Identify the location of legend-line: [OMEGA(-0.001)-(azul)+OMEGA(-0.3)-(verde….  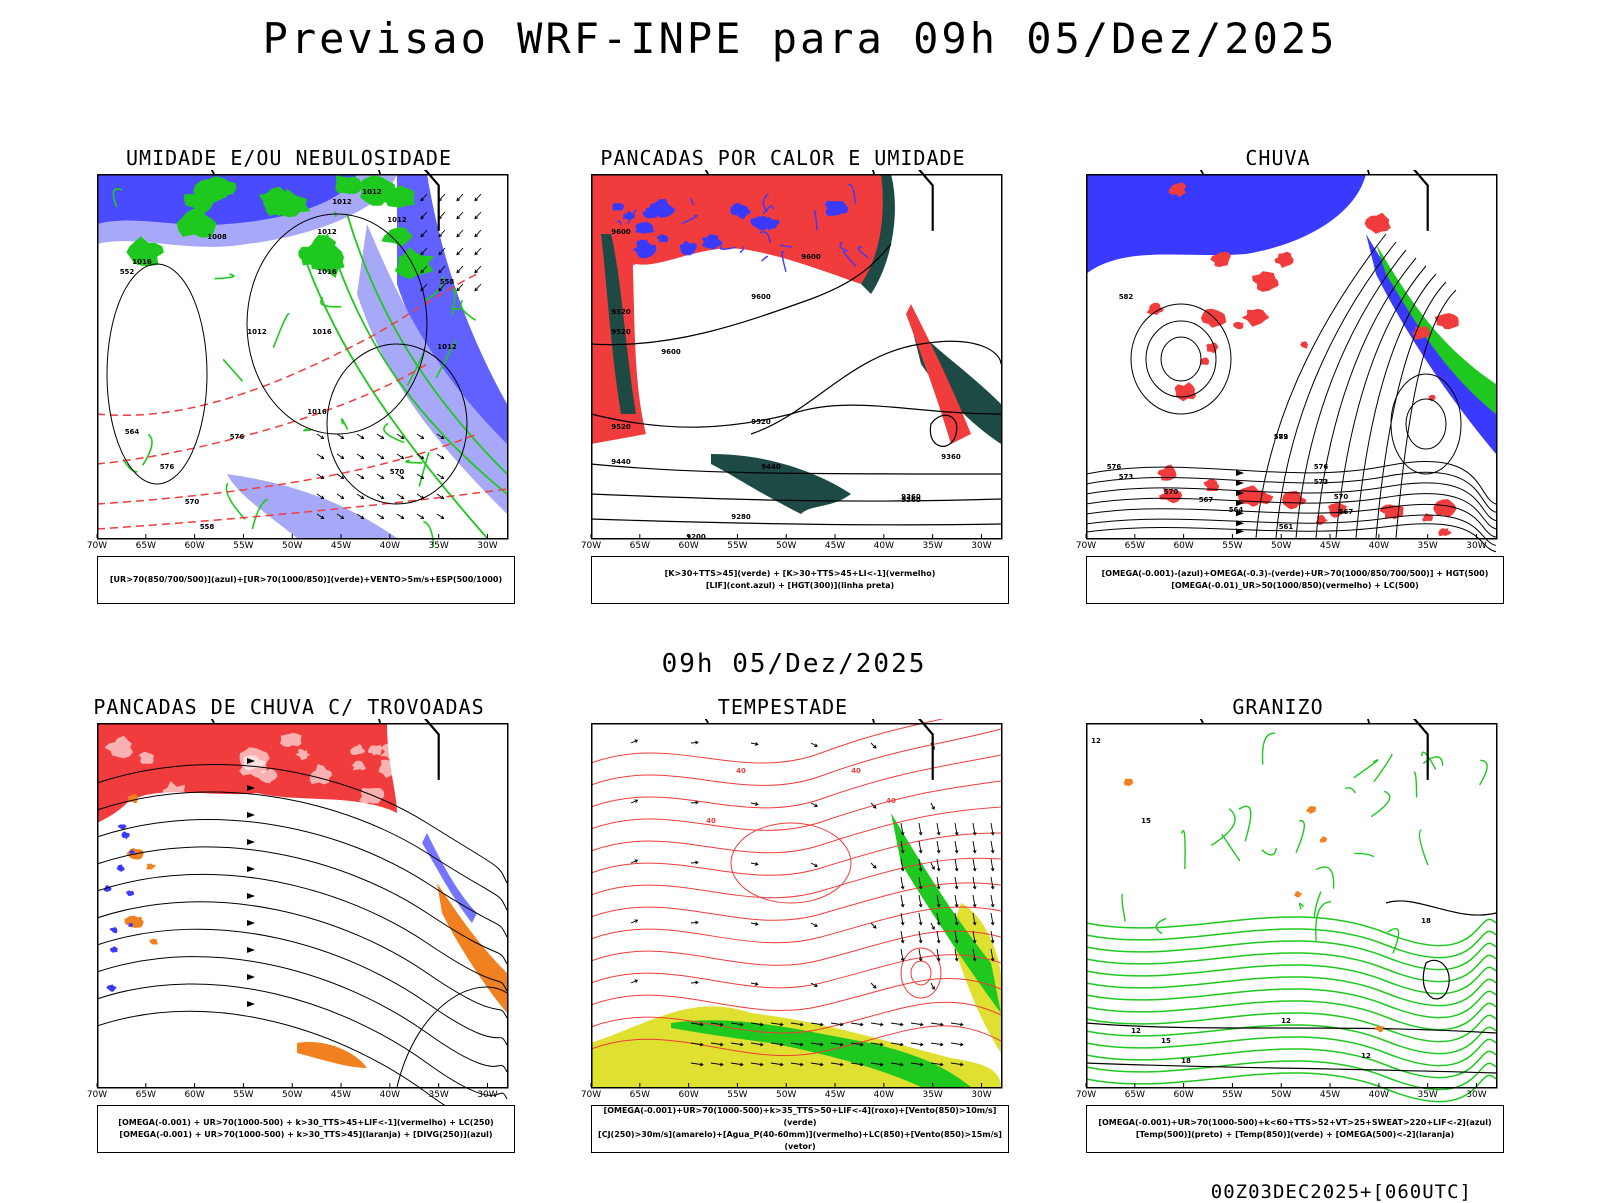
(1295, 574).